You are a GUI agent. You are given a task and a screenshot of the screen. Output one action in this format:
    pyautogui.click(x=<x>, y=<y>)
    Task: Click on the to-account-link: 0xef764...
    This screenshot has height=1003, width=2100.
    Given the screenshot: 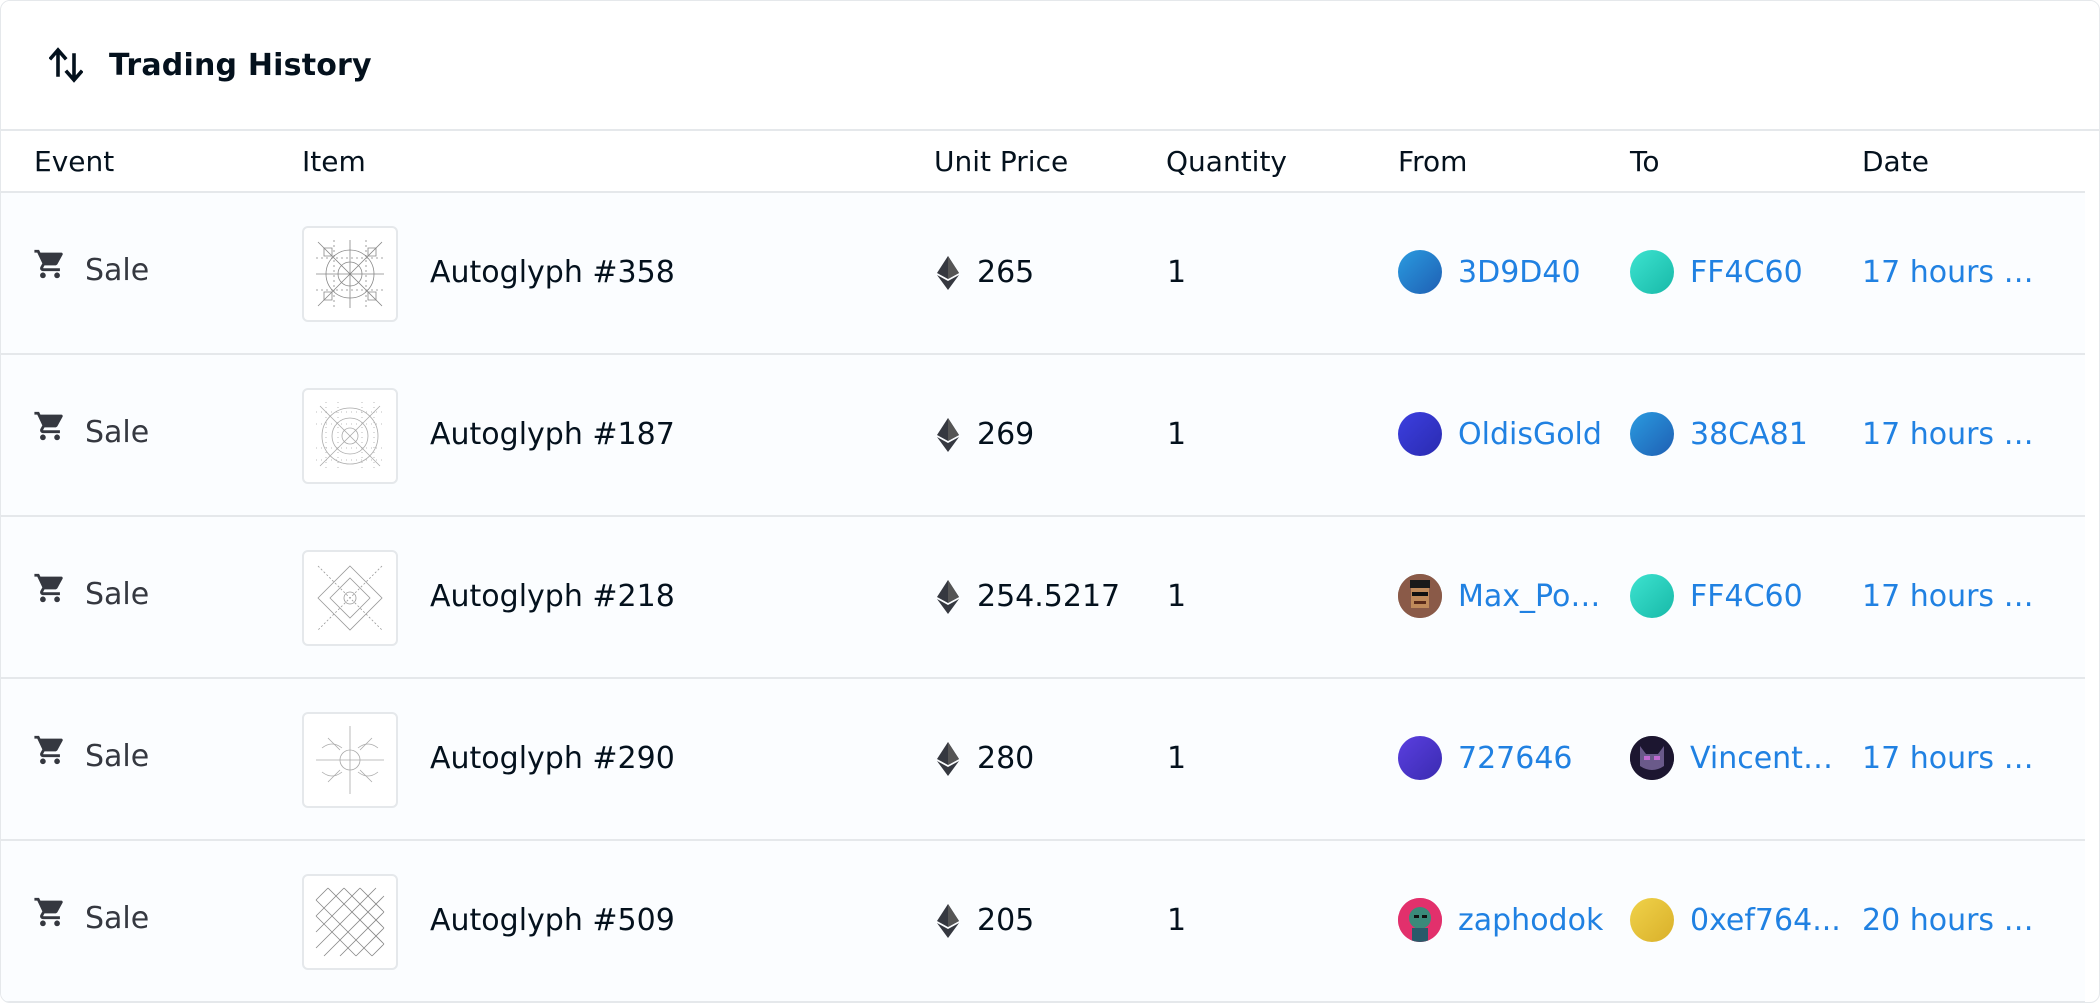 What is the action you would take?
    pyautogui.click(x=1765, y=920)
    